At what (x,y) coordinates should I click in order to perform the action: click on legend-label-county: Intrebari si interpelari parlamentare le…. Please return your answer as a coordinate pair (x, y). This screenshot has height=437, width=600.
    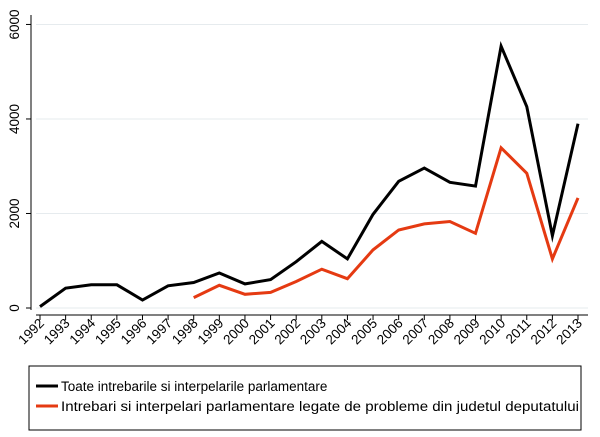
    Looking at the image, I should click on (320, 406).